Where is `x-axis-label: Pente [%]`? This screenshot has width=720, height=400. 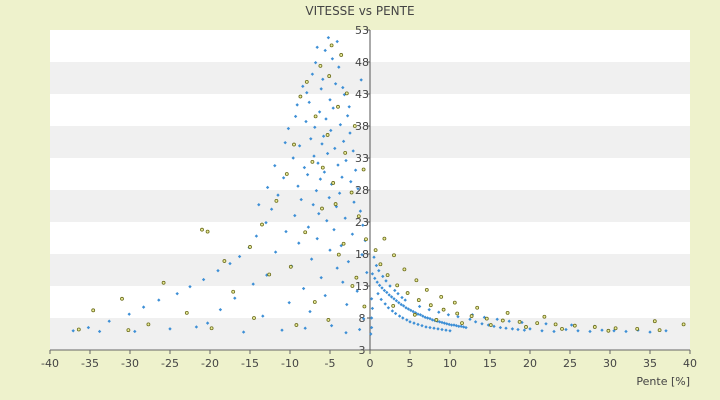
x-axis-label: Pente [%] is located at coordinates (663, 381).